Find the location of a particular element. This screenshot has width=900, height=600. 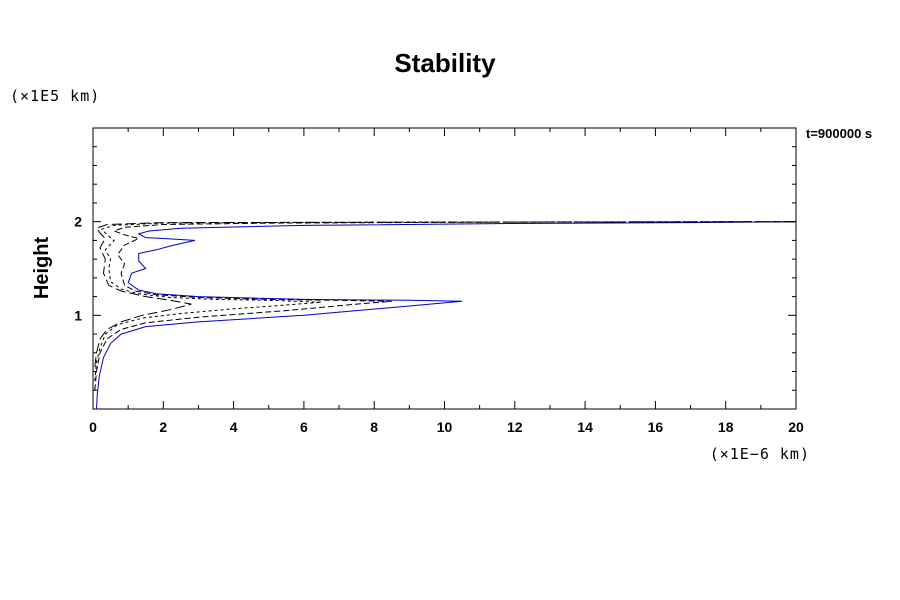

x-tick-label: 6 is located at coordinates (304, 427).